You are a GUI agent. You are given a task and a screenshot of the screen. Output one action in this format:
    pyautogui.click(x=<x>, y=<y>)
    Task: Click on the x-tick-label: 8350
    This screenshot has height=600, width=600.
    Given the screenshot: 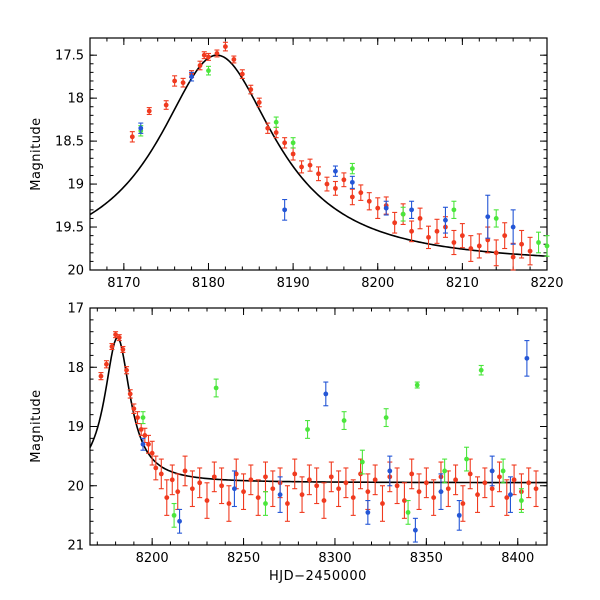 What is the action you would take?
    pyautogui.click(x=426, y=558)
    